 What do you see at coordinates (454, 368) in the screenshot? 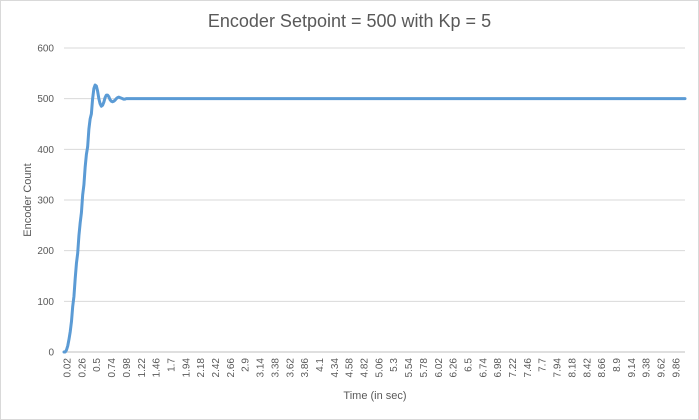
I see `x-tick-label: 6.26` at bounding box center [454, 368].